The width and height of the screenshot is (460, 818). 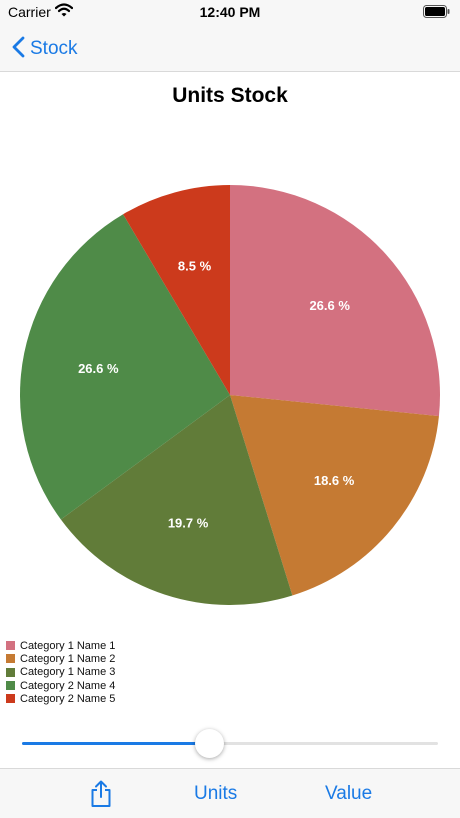 I want to click on legend-label: Category 2 Name 5, so click(x=68, y=698).